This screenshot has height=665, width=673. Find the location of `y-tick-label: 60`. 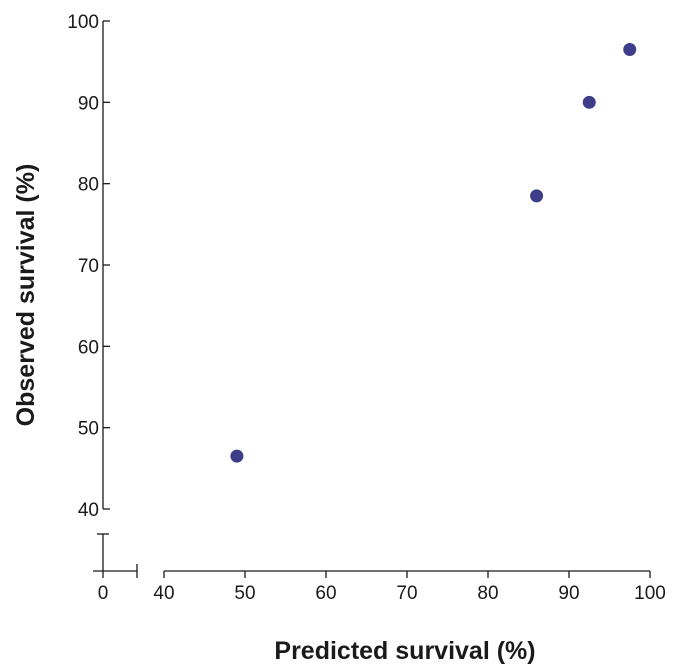

y-tick-label: 60 is located at coordinates (88, 347).